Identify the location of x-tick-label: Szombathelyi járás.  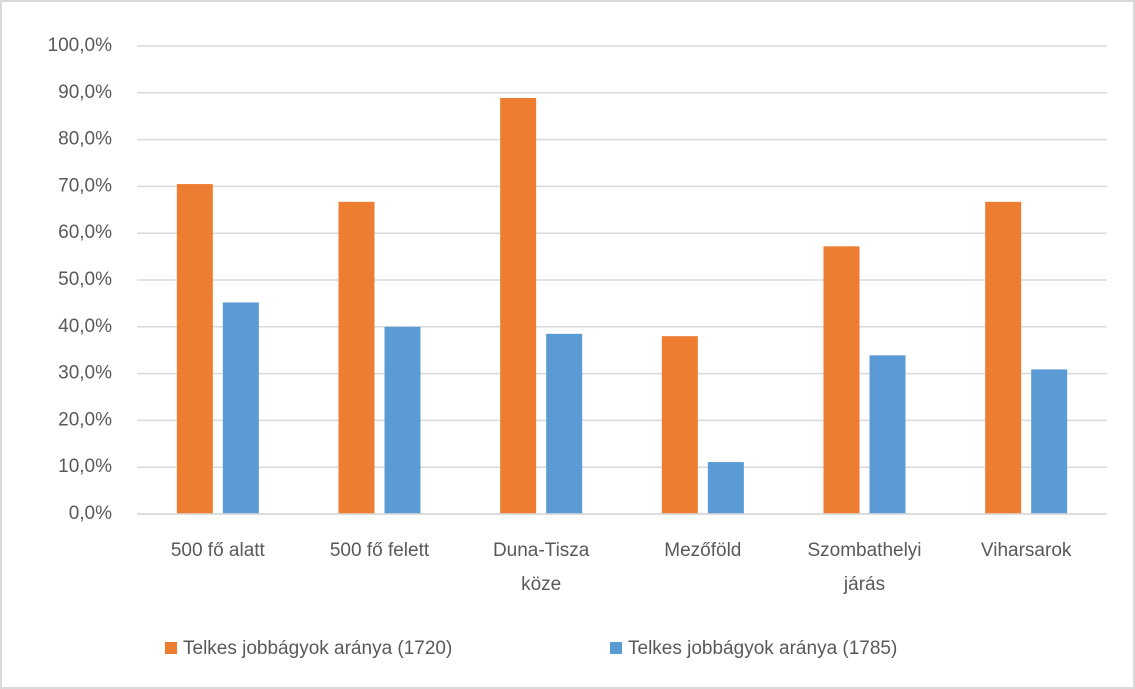
(864, 567).